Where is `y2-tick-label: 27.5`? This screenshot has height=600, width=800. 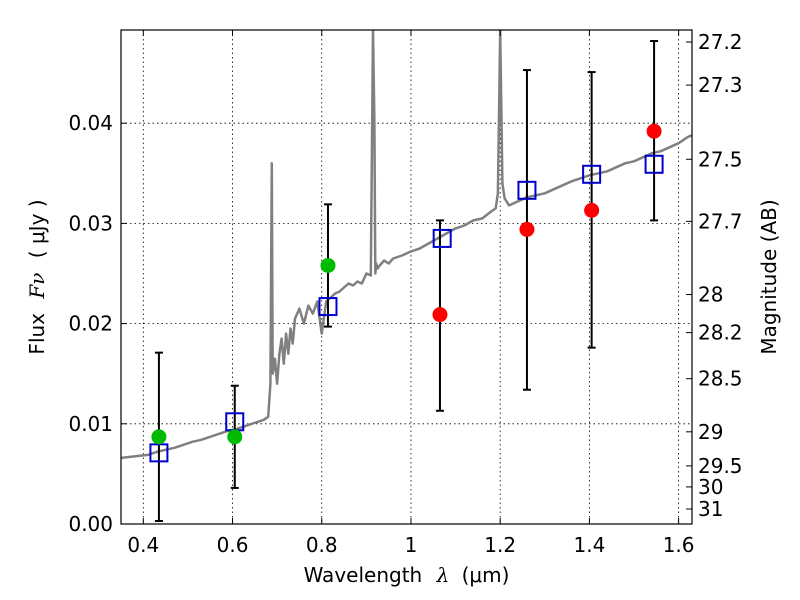 y2-tick-label: 27.5 is located at coordinates (720, 159).